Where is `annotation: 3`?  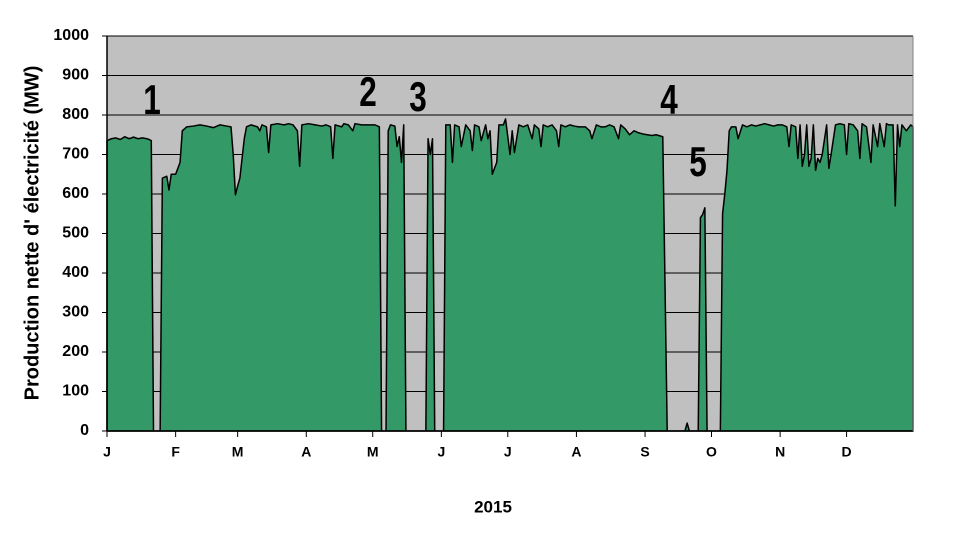 annotation: 3 is located at coordinates (418, 97).